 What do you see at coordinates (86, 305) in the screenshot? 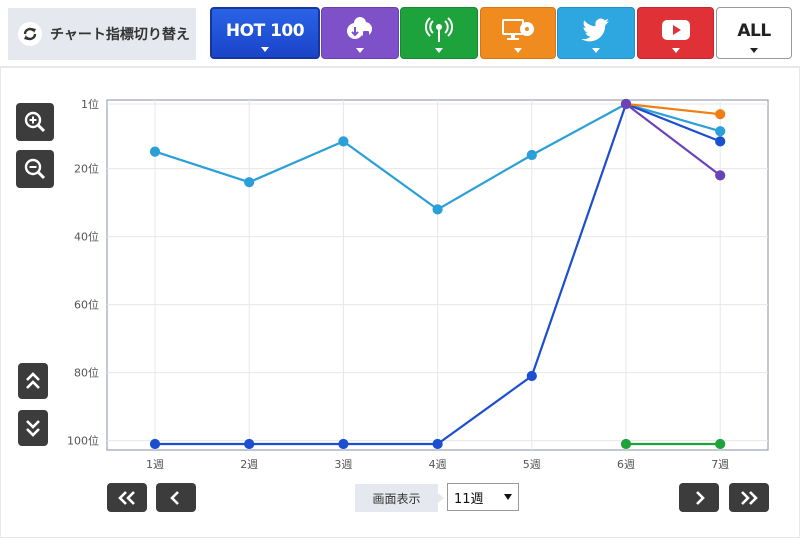
I see `y-tick-label: 60位` at bounding box center [86, 305].